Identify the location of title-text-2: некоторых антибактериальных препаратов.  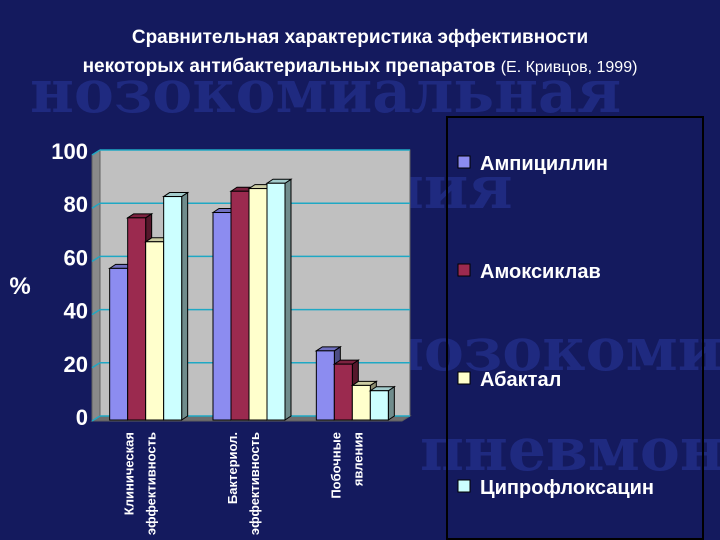
(289, 66).